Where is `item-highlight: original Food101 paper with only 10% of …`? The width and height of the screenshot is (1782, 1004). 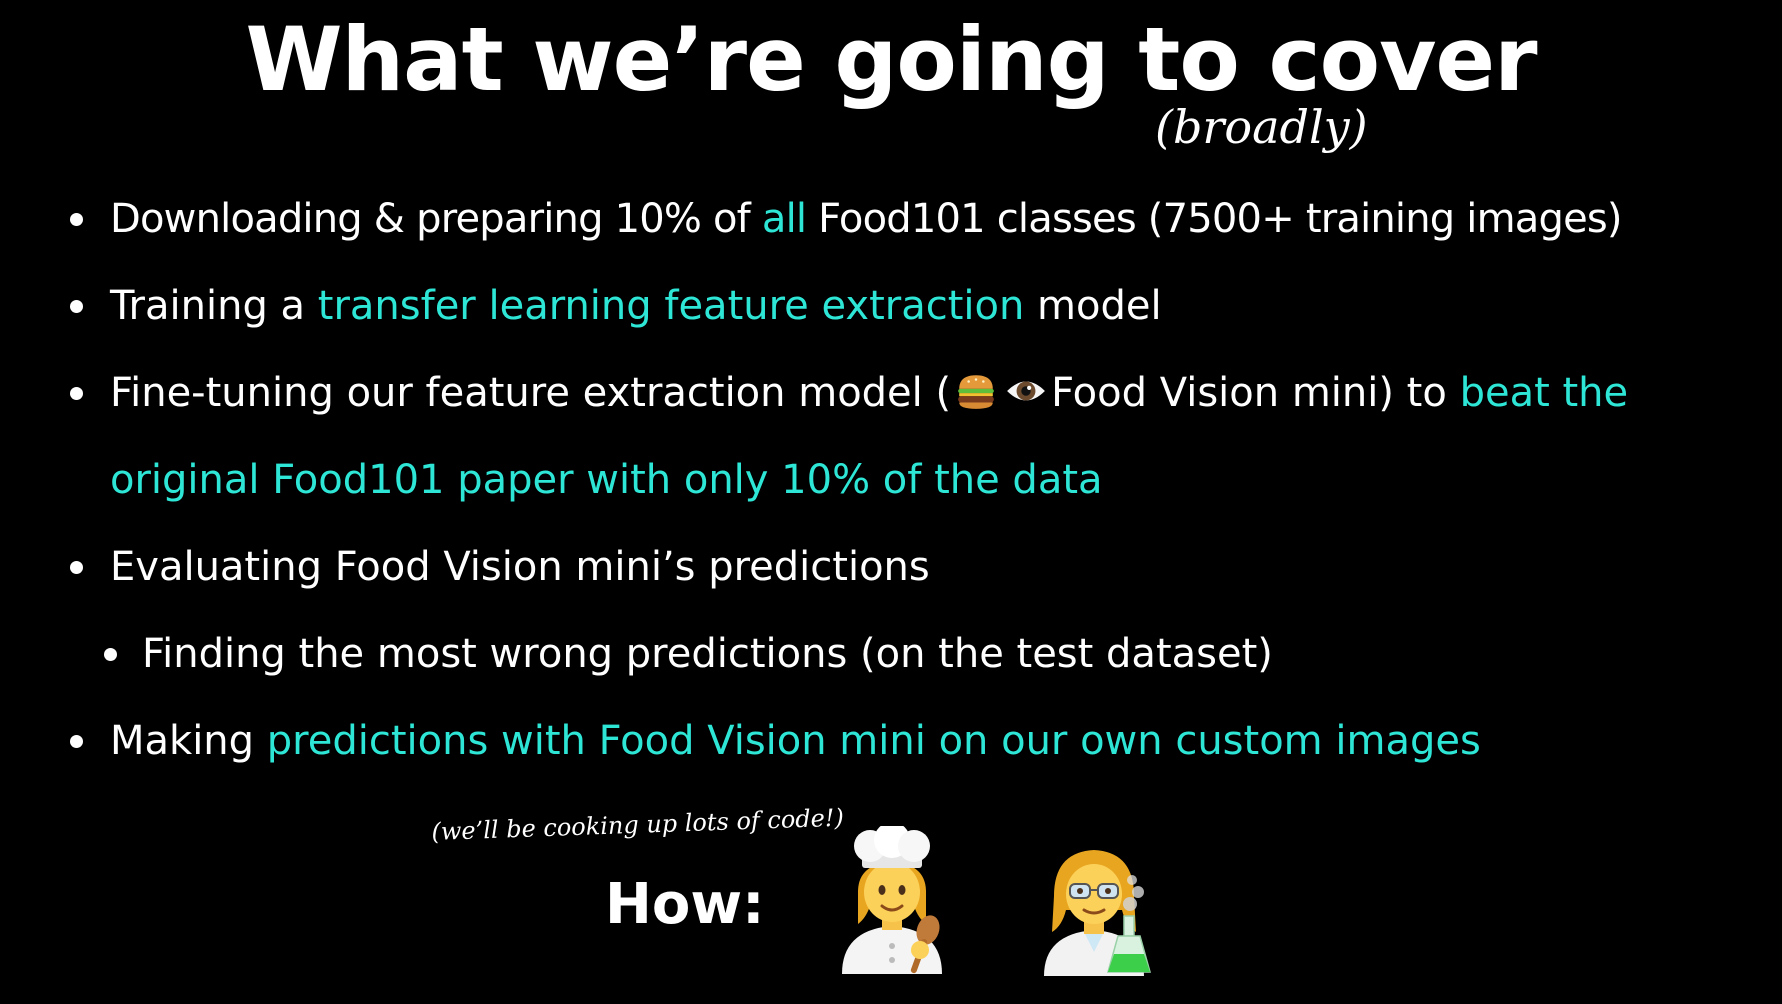 item-highlight: original Food101 paper with only 10% of … is located at coordinates (606, 480).